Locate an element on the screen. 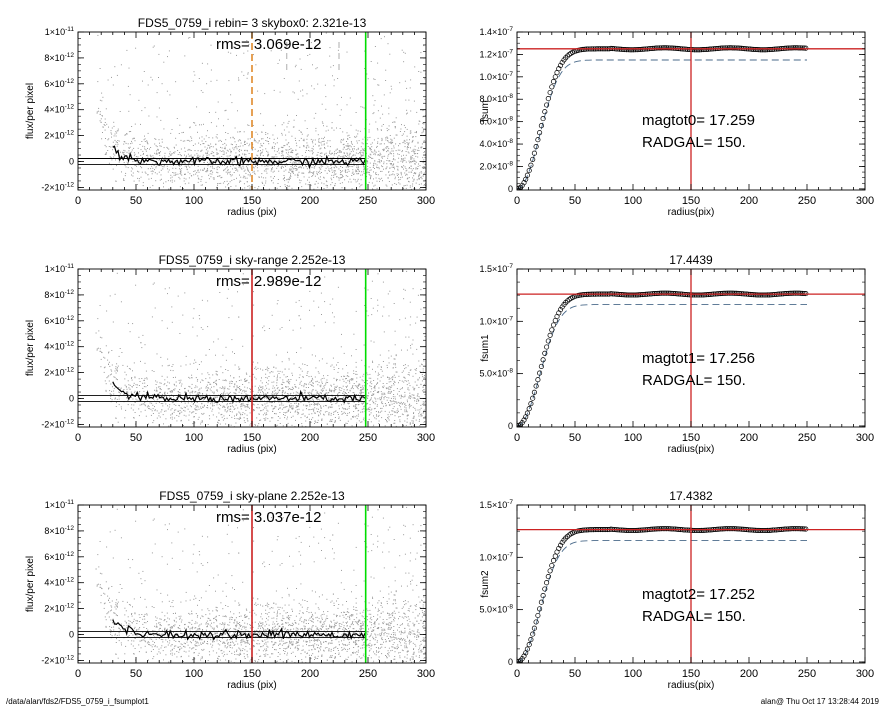 The height and width of the screenshot is (708, 885). plot-area-p4 is located at coordinates (691, 348).